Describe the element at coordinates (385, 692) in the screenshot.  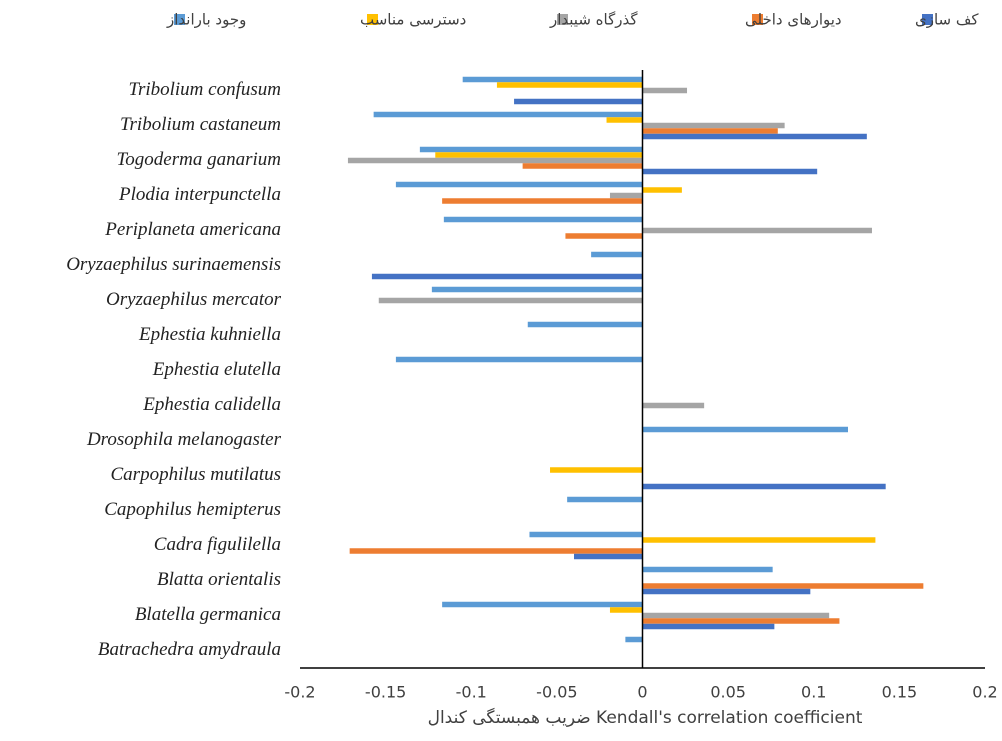
I see `x-tick-label: -0.15` at that location.